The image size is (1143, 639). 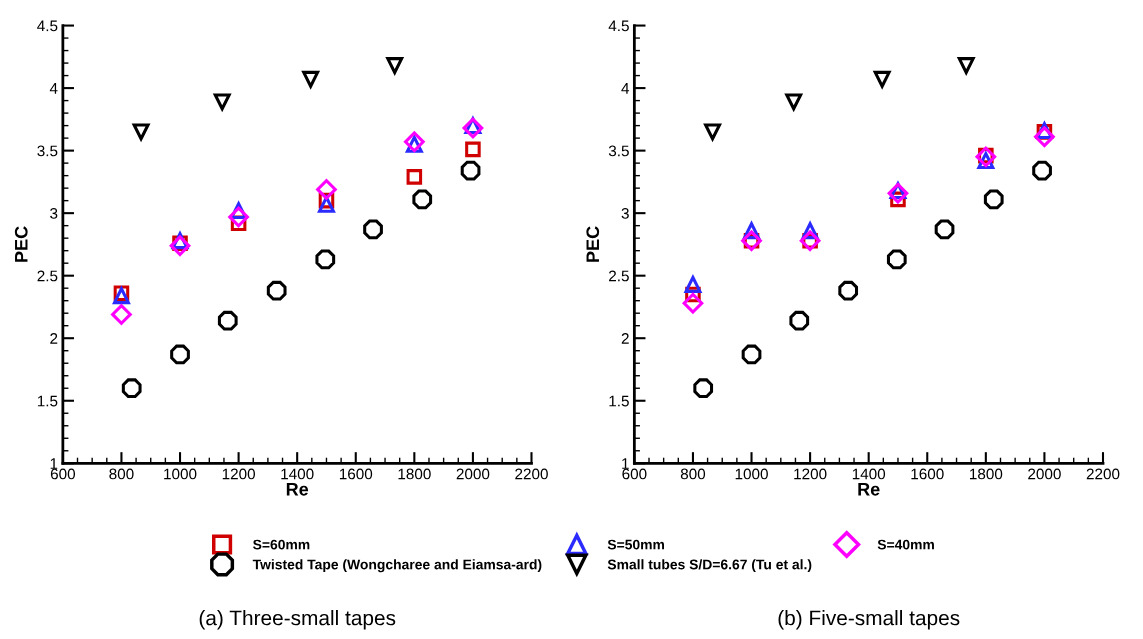 What do you see at coordinates (869, 619) in the screenshot?
I see `text: (b) Five-small tapes` at bounding box center [869, 619].